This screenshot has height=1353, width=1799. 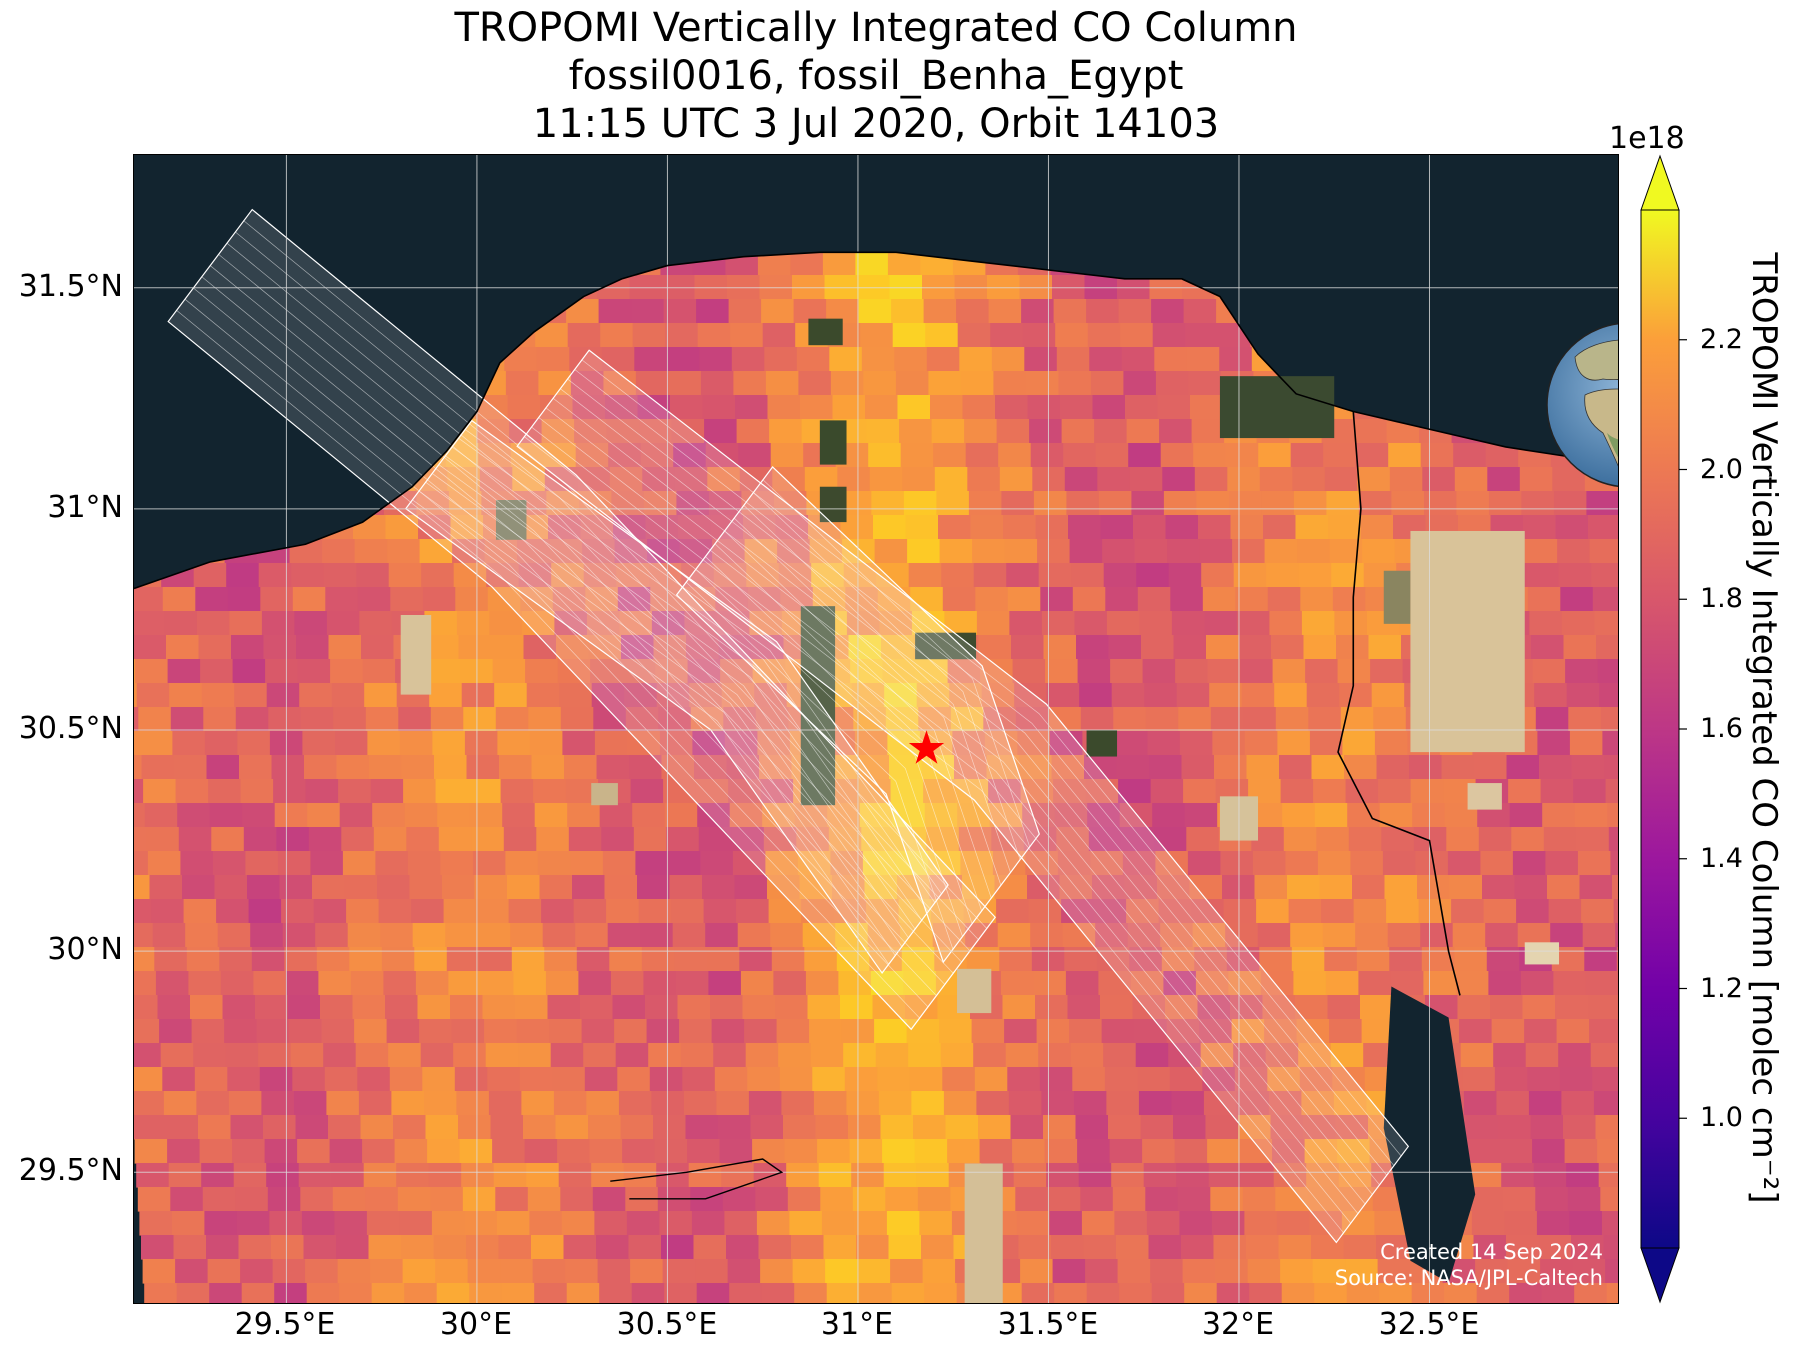 I want to click on colorbar-gradient, so click(x=1660, y=729).